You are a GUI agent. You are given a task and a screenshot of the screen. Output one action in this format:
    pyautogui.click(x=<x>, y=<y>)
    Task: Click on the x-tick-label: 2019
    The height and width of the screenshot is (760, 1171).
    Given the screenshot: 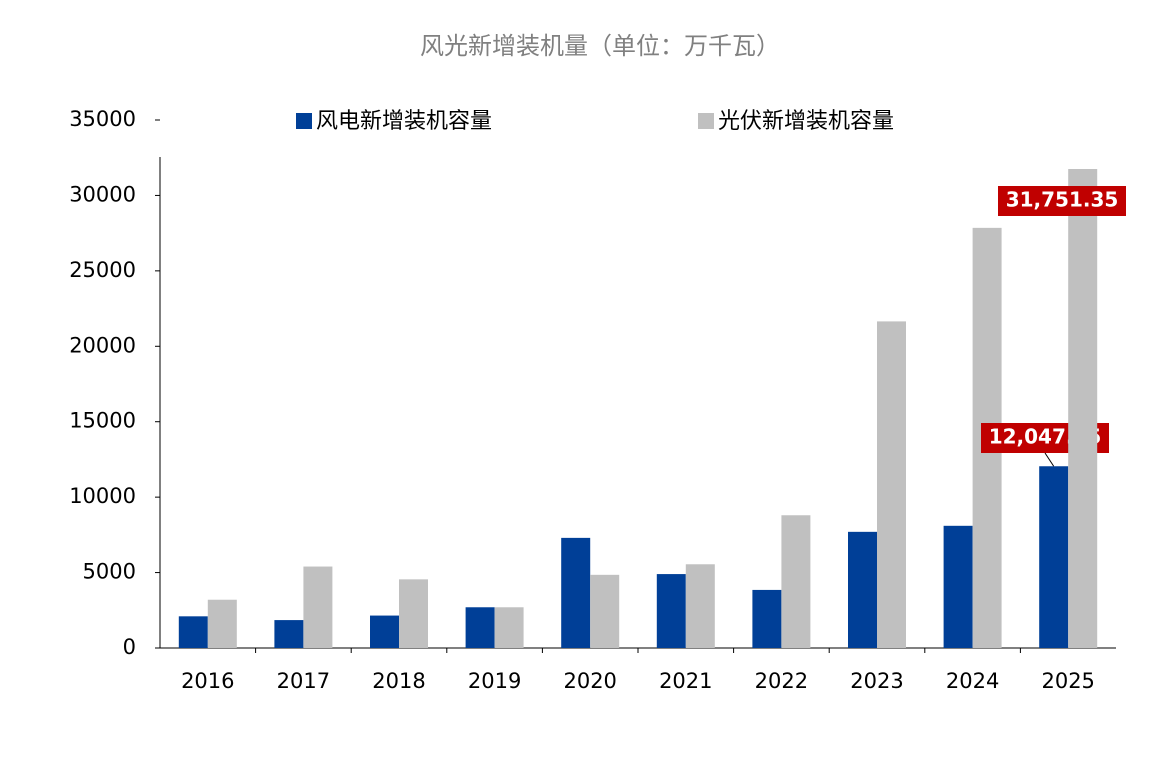 What is the action you would take?
    pyautogui.click(x=494, y=681)
    